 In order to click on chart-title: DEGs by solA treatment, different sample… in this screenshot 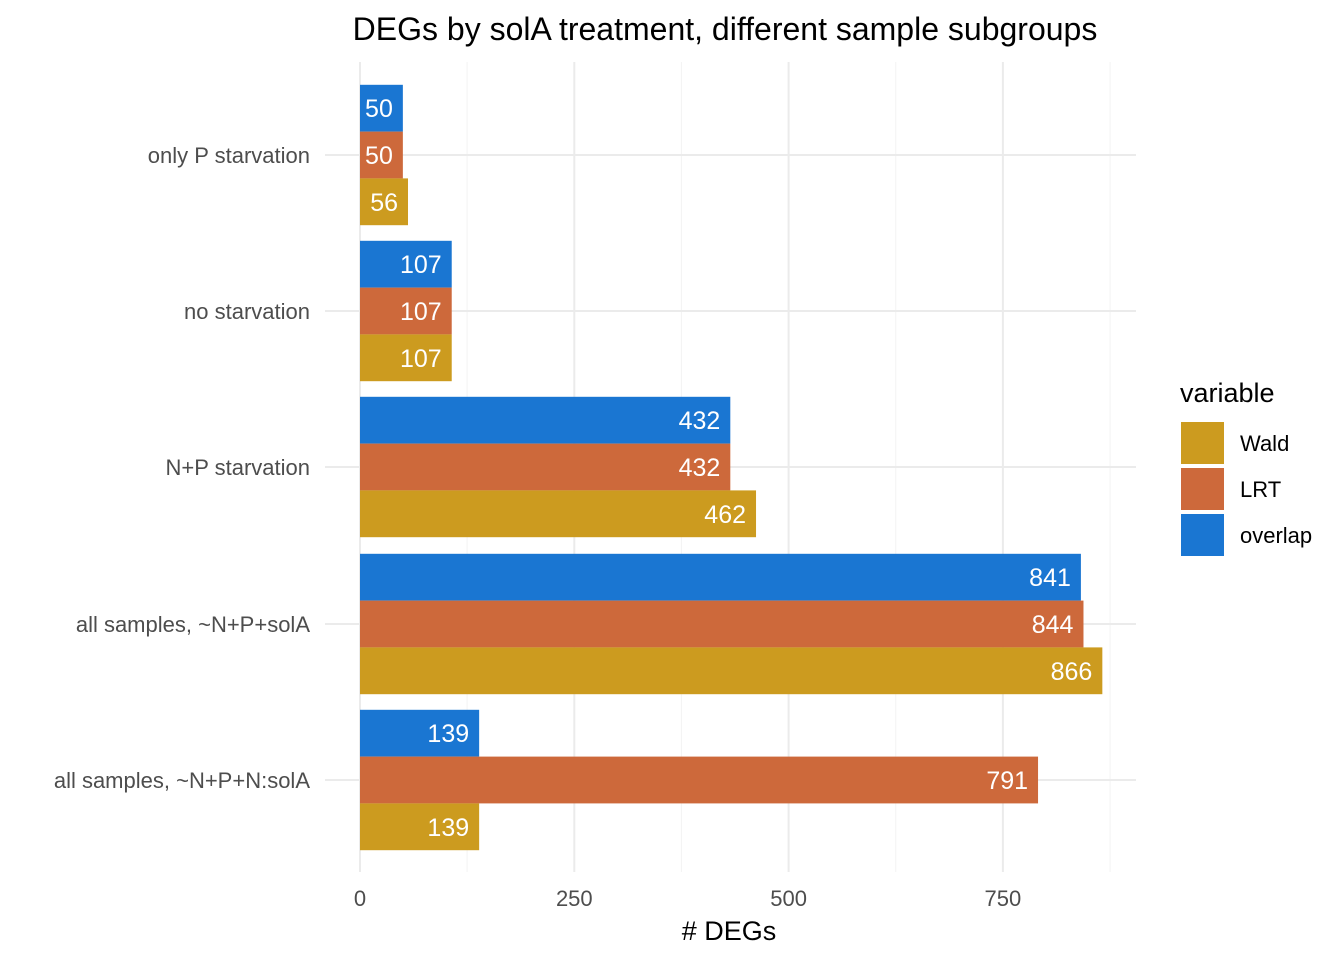, I will do `click(725, 29)`.